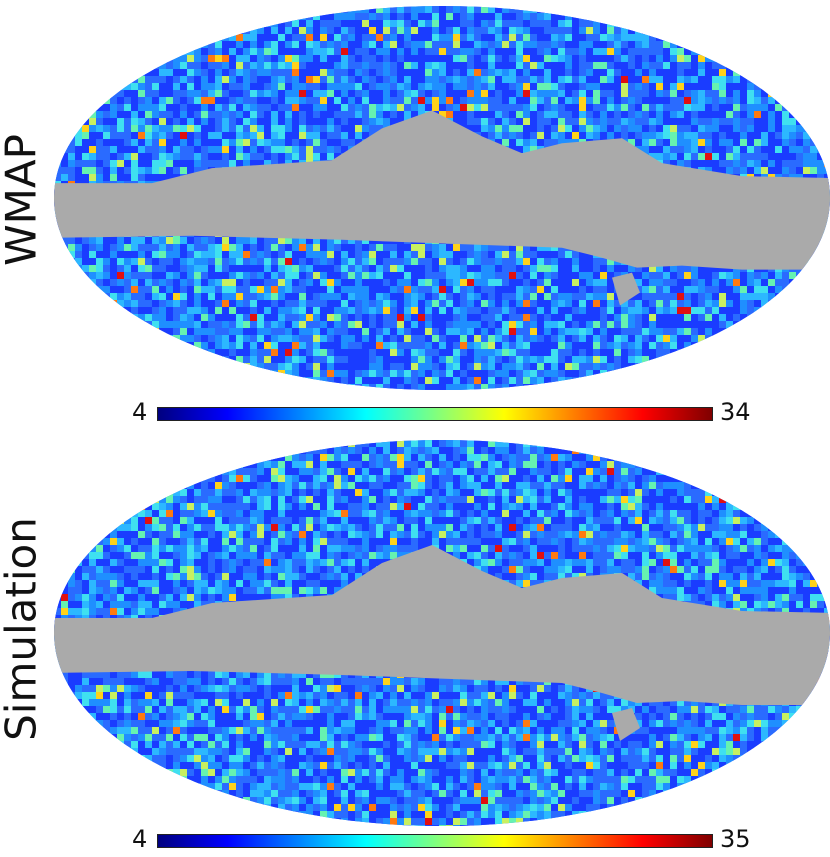 The image size is (830, 857). Describe the element at coordinates (435, 414) in the screenshot. I see `colorbar-gradient-wmap` at that location.